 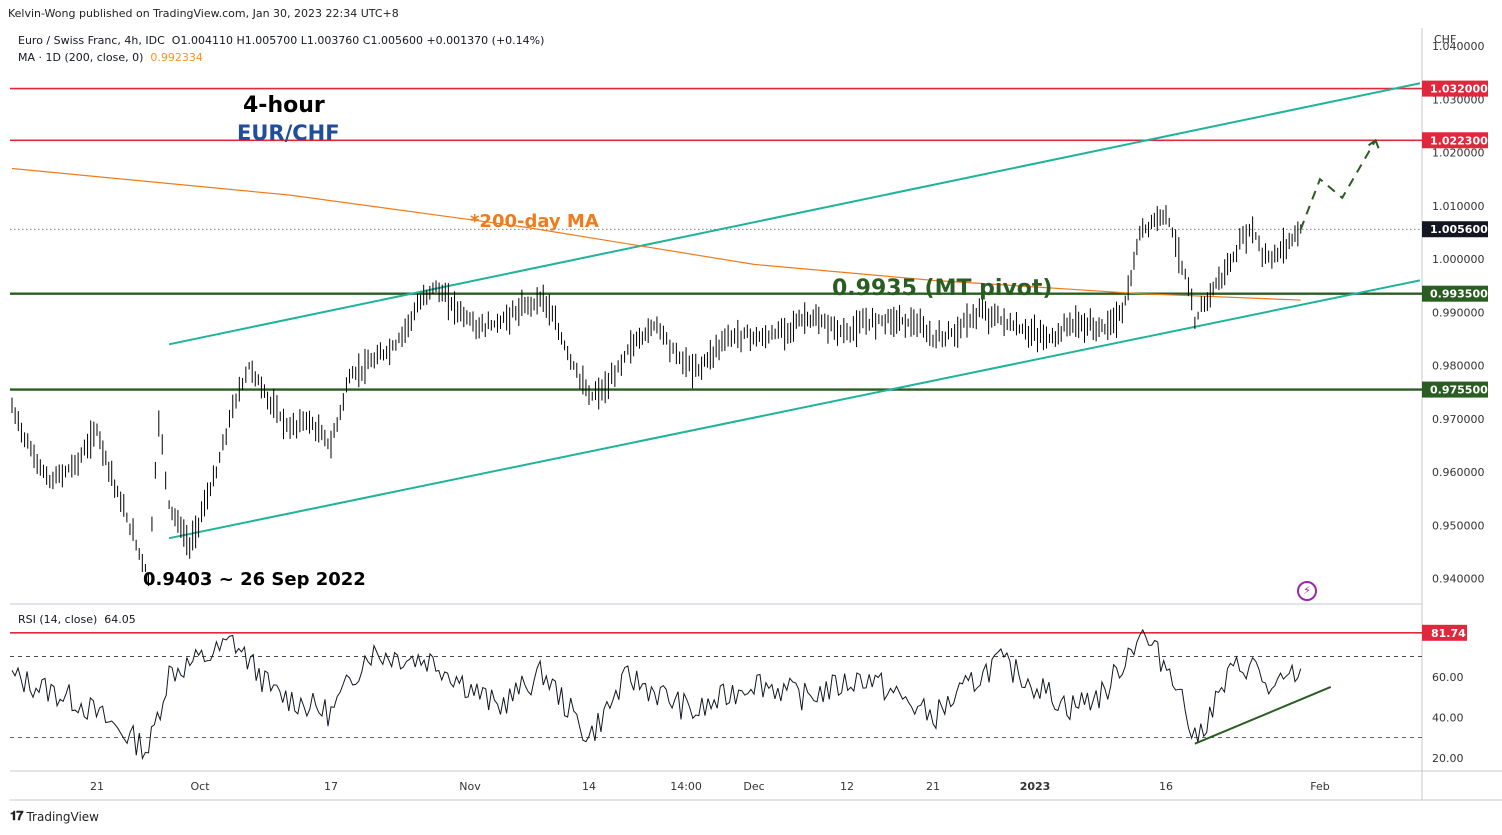 What do you see at coordinates (470, 786) in the screenshot?
I see `time-tick: Nov` at bounding box center [470, 786].